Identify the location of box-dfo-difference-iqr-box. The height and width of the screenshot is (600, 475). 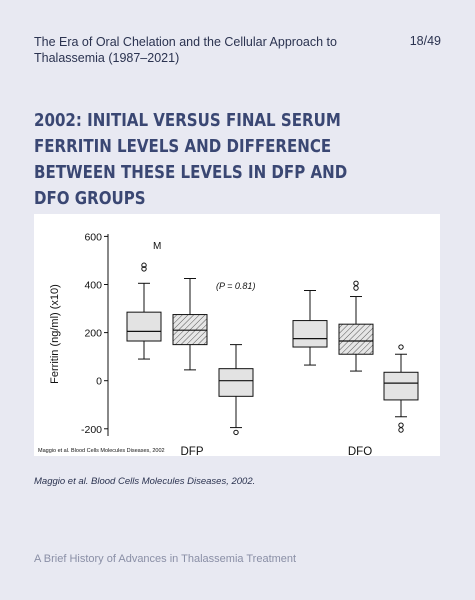
(401, 386).